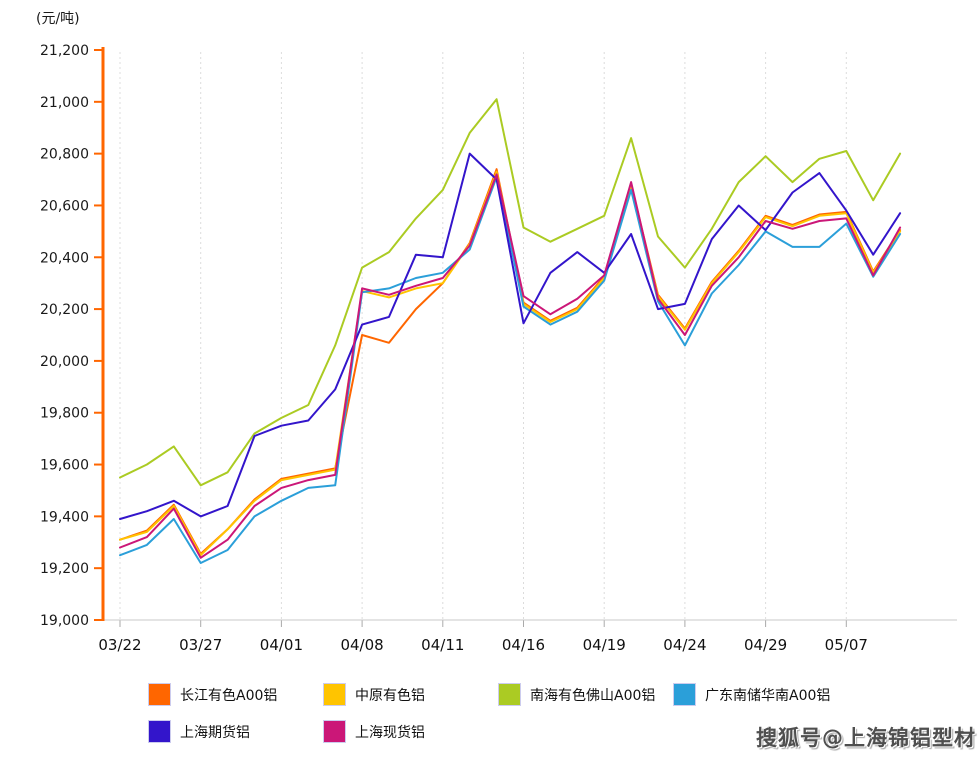 This screenshot has width=980, height=759. I want to click on legend-label: 上海期货铝, so click(215, 732).